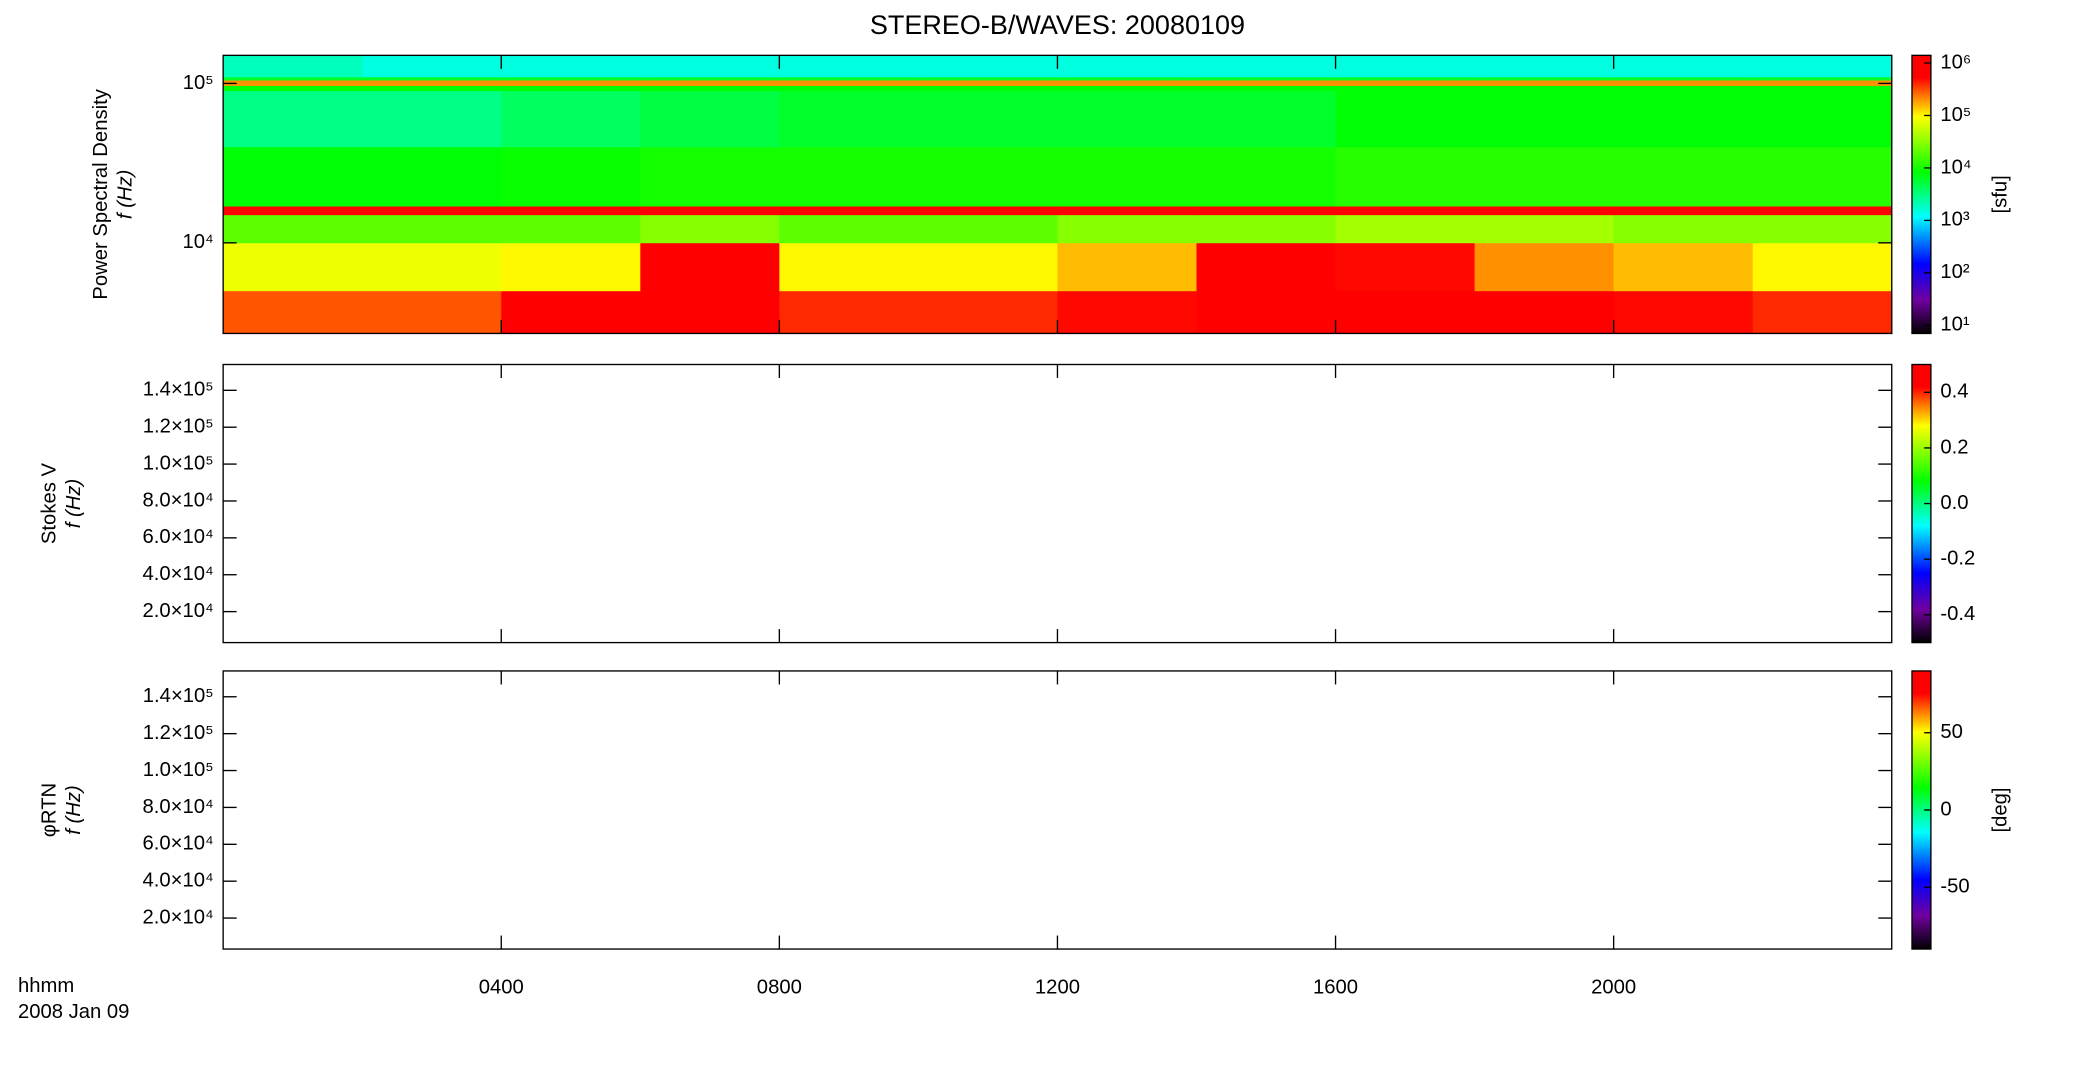 The image size is (2096, 1080). Describe the element at coordinates (1954, 447) in the screenshot. I see `colorbar-tick-label: 0.2` at that location.